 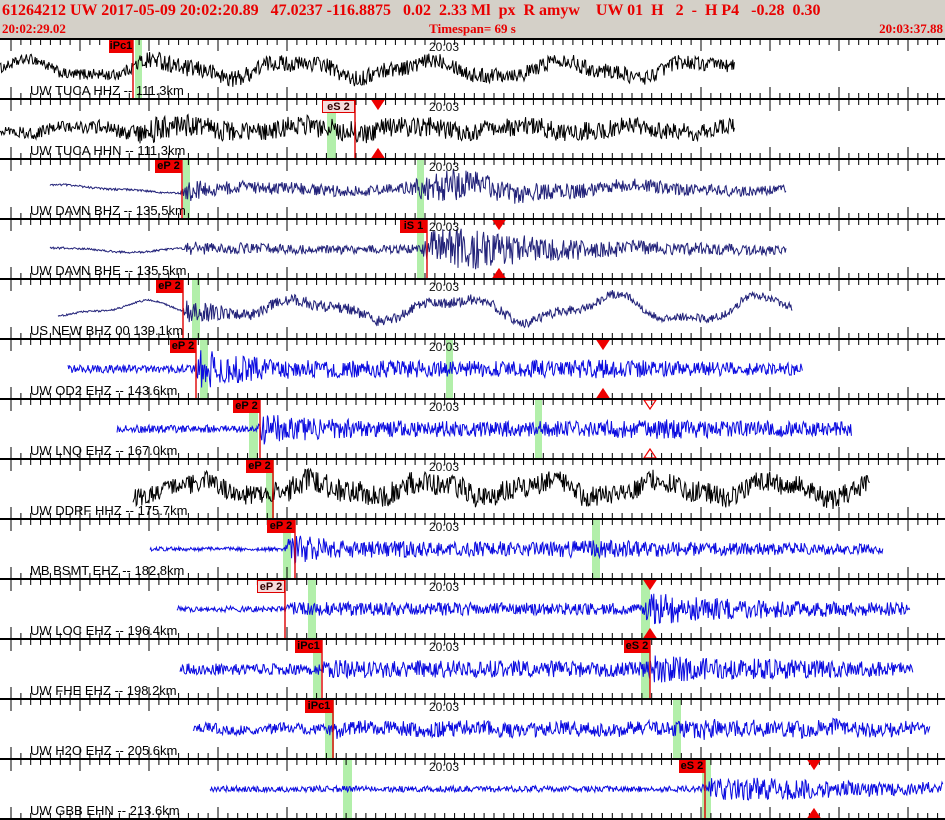 I want to click on trace-row: 20:03 eP 2 UW DDRF HHZ -- 175.7km, so click(x=472, y=490).